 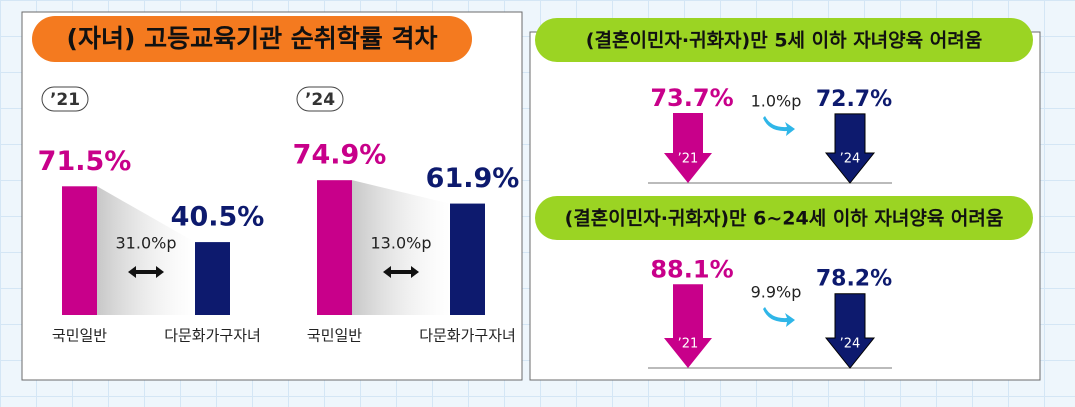 I want to click on change-label: 9.9%p, so click(x=776, y=292).